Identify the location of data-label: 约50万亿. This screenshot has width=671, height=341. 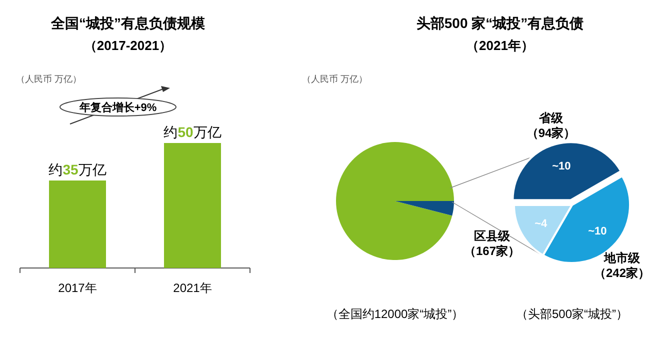
(193, 132).